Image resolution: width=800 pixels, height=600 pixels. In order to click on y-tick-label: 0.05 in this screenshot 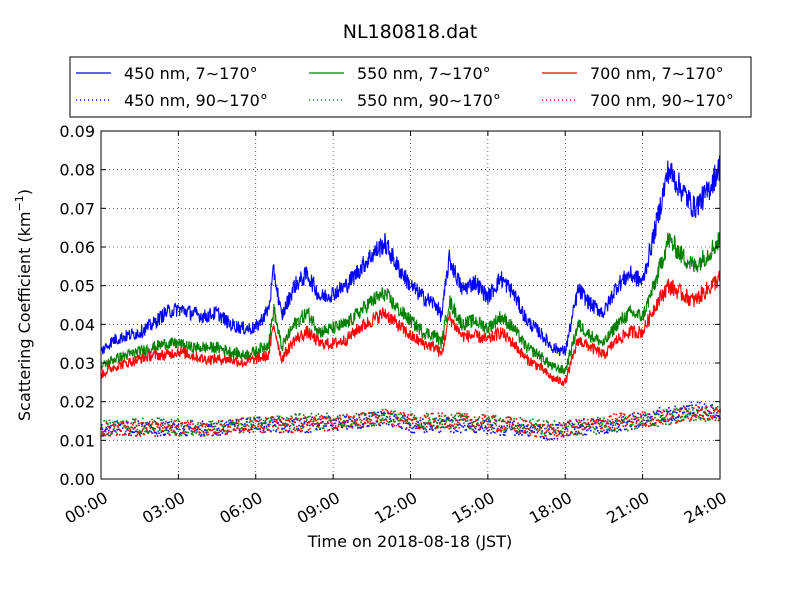, I will do `click(77, 286)`.